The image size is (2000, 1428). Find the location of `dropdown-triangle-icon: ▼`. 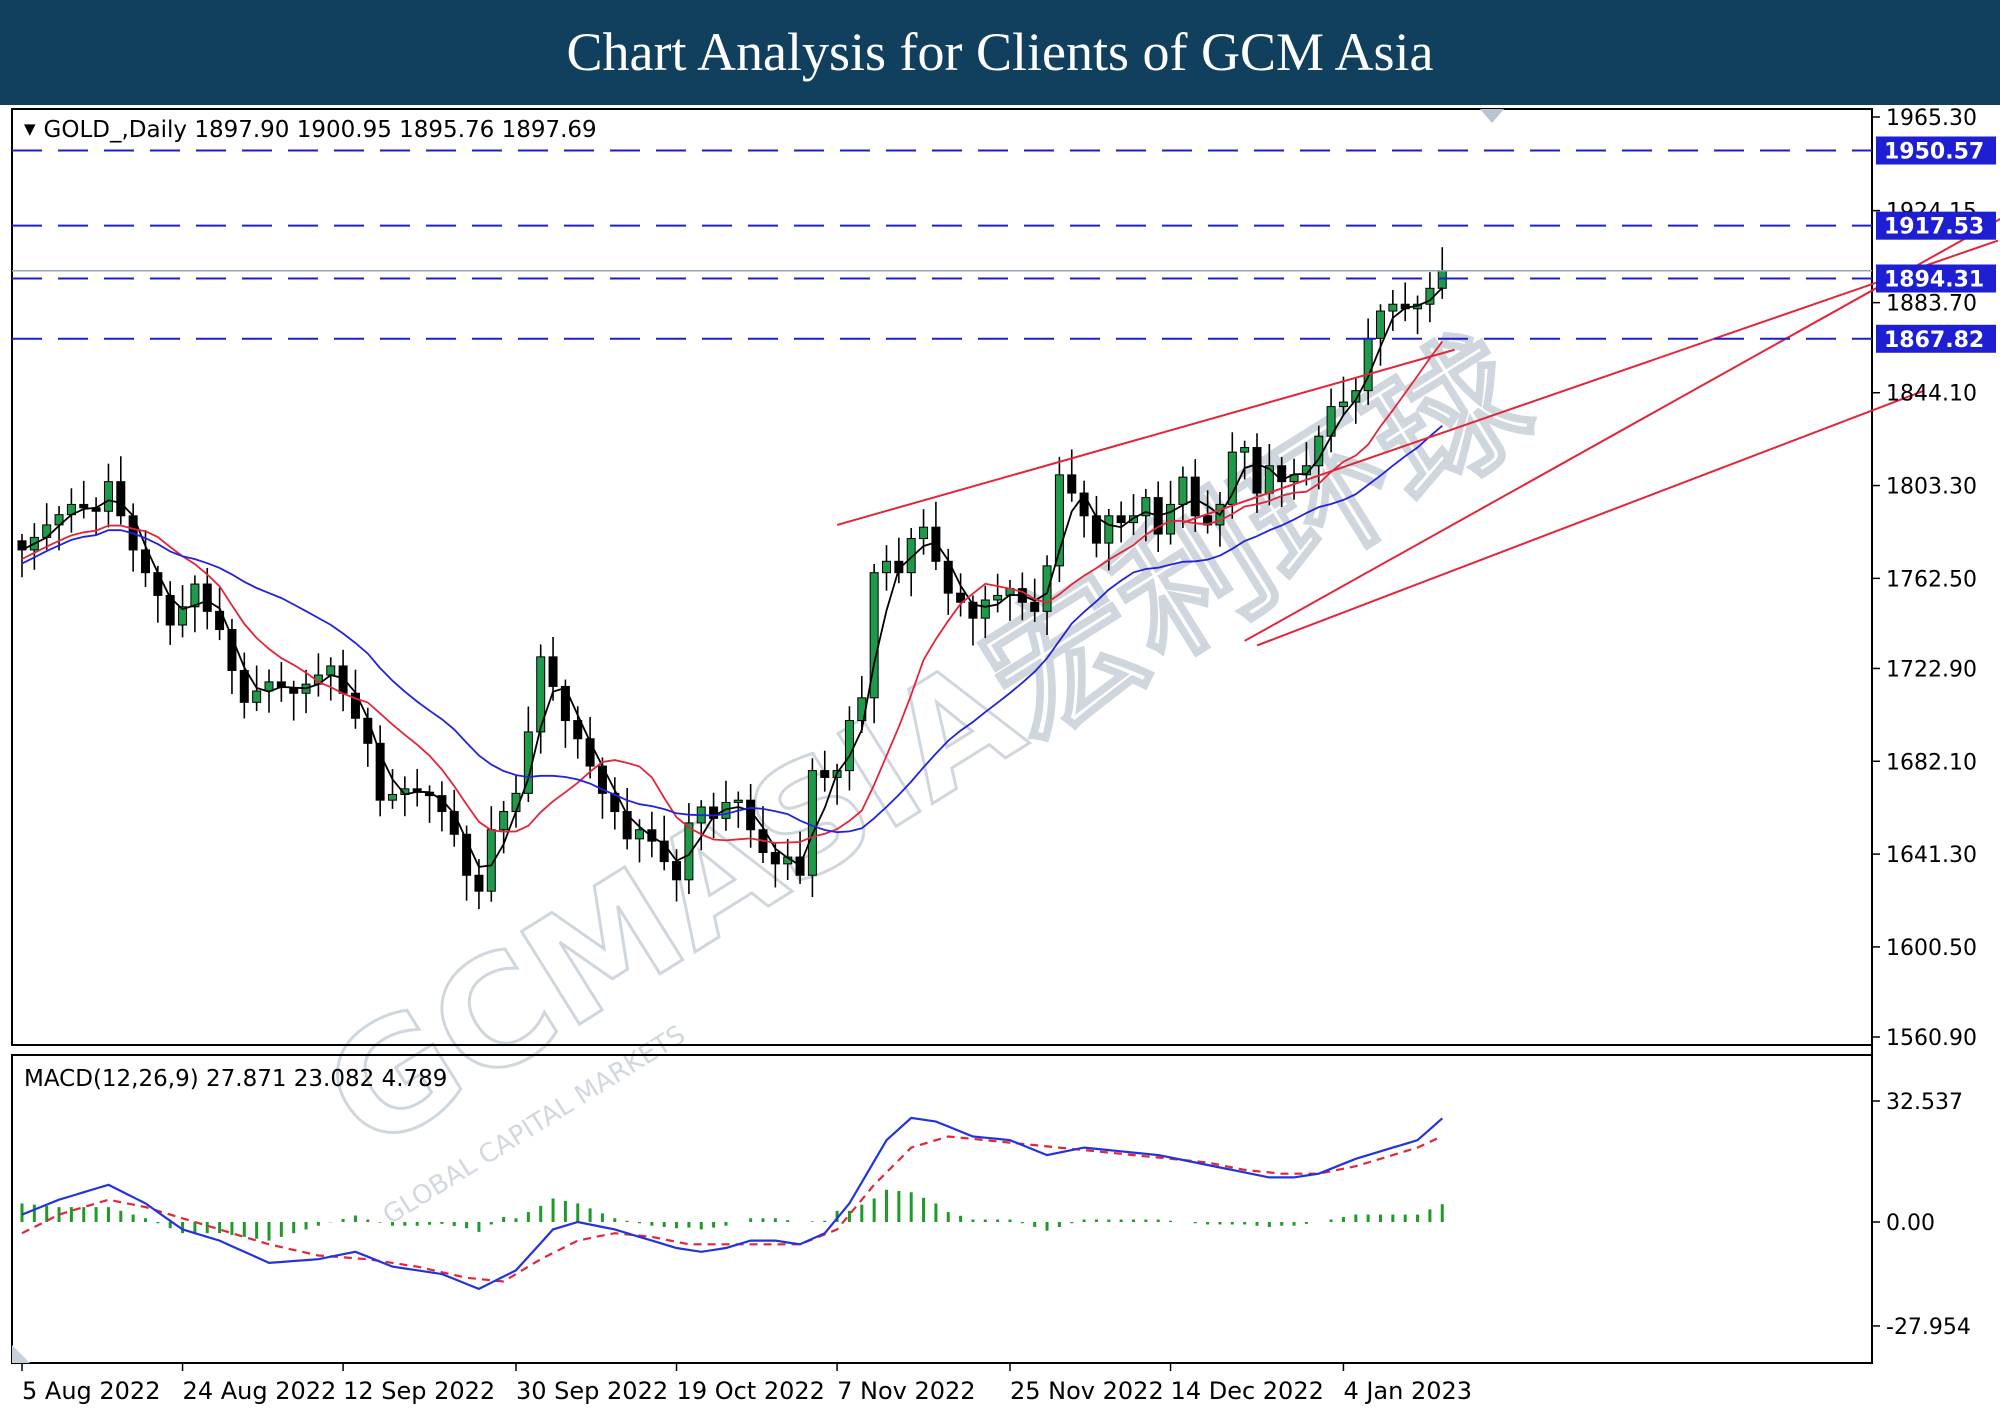

dropdown-triangle-icon: ▼ is located at coordinates (30, 129).